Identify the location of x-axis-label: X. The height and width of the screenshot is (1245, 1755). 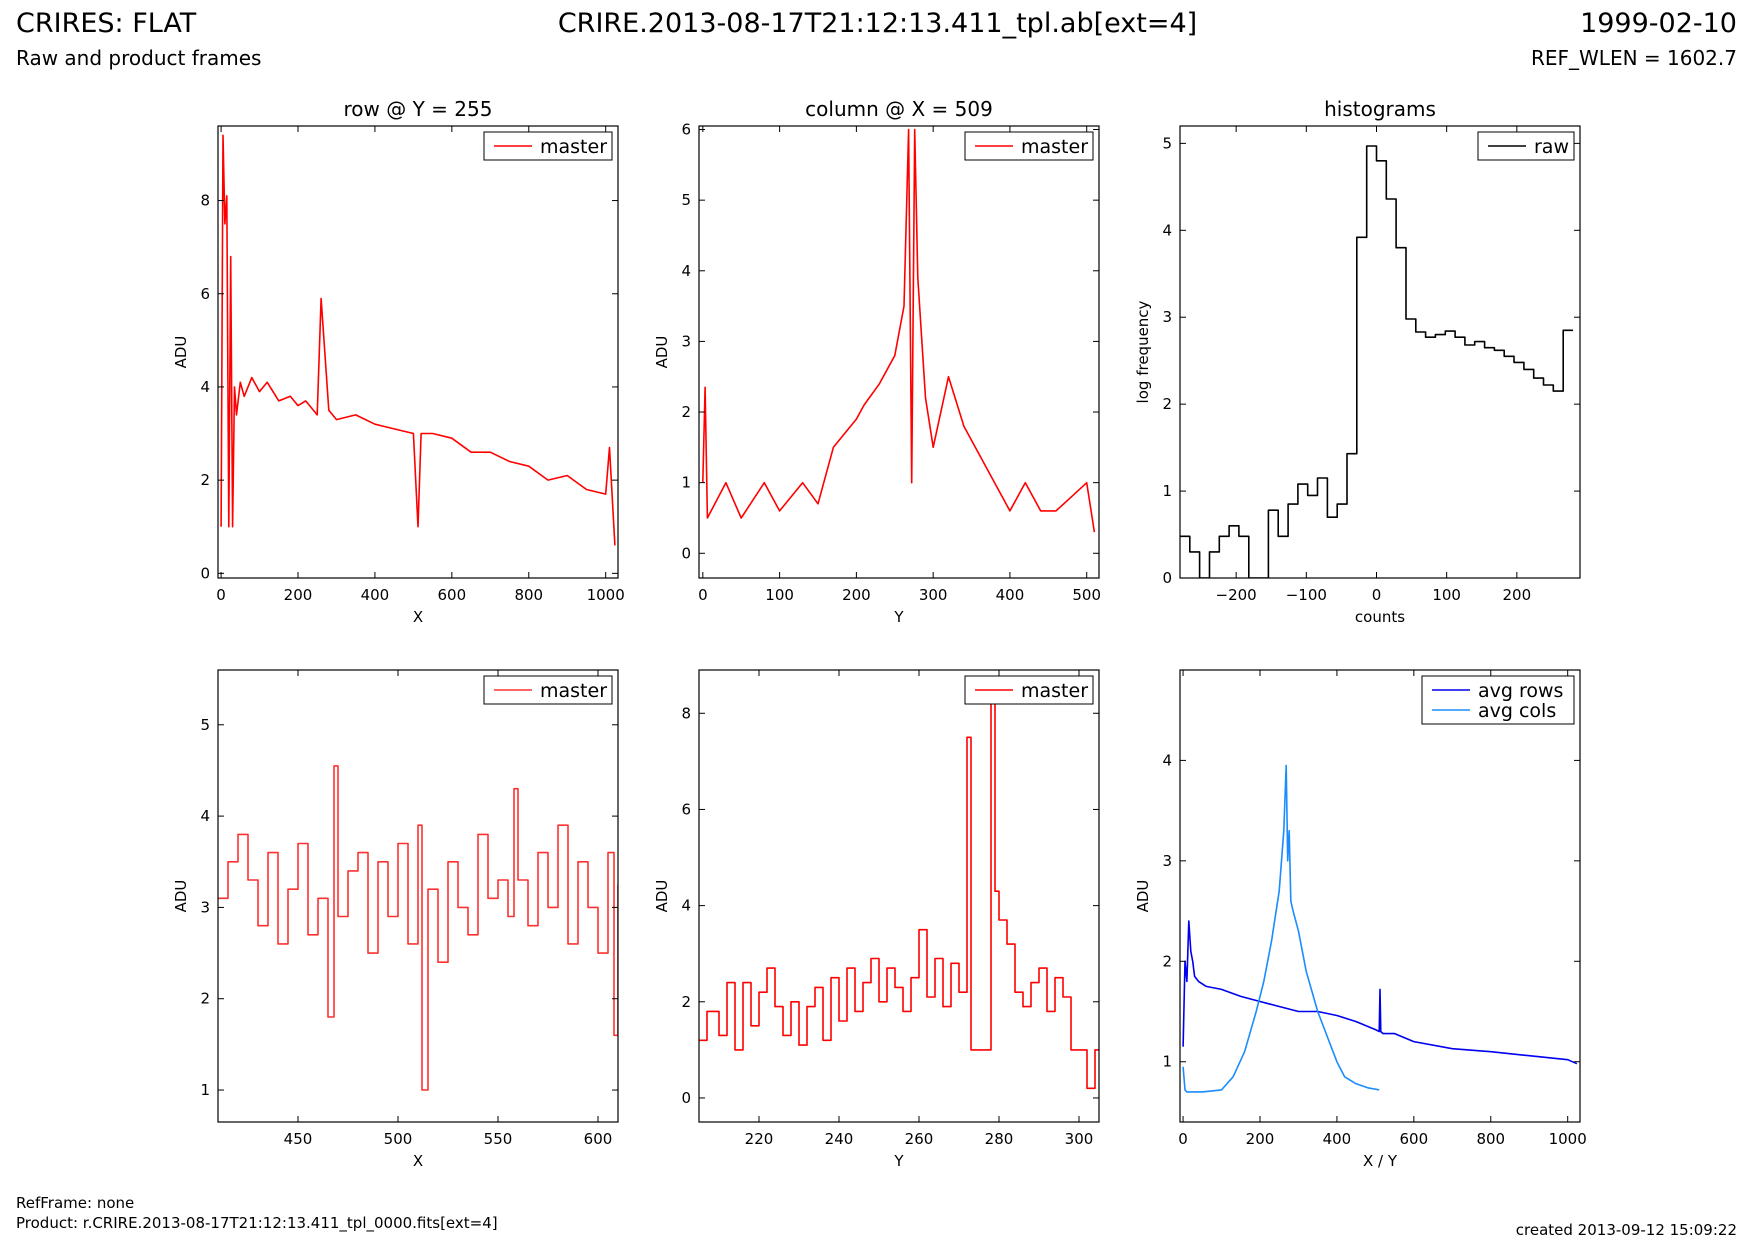
(418, 1161).